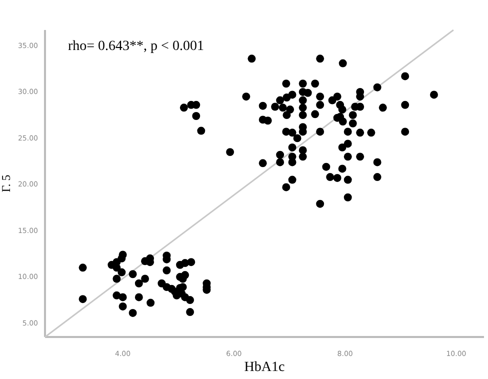  Describe the element at coordinates (6, 183) in the screenshot. I see `y-axis-title: Γ. 5` at that location.